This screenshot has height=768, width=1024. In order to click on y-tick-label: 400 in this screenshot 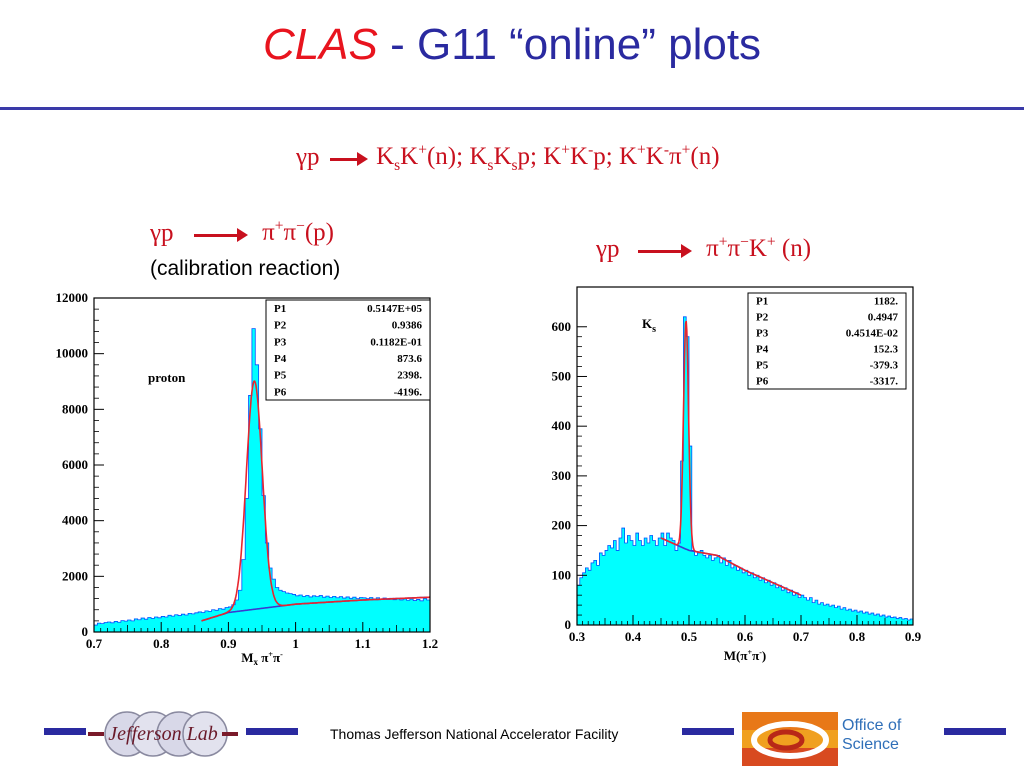, I will do `click(562, 425)`.